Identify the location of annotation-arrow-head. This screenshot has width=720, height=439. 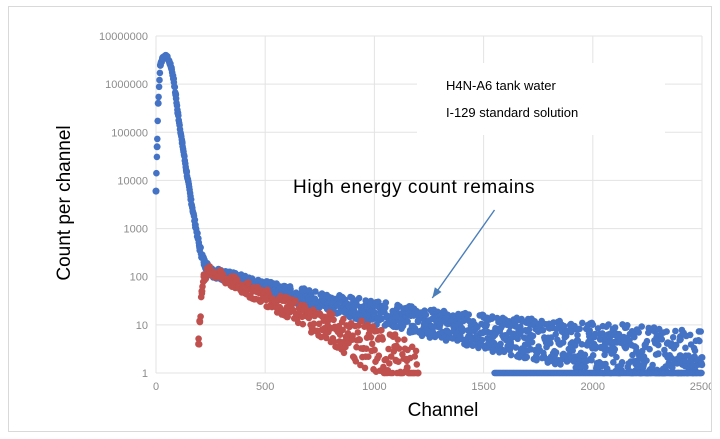
(437, 292).